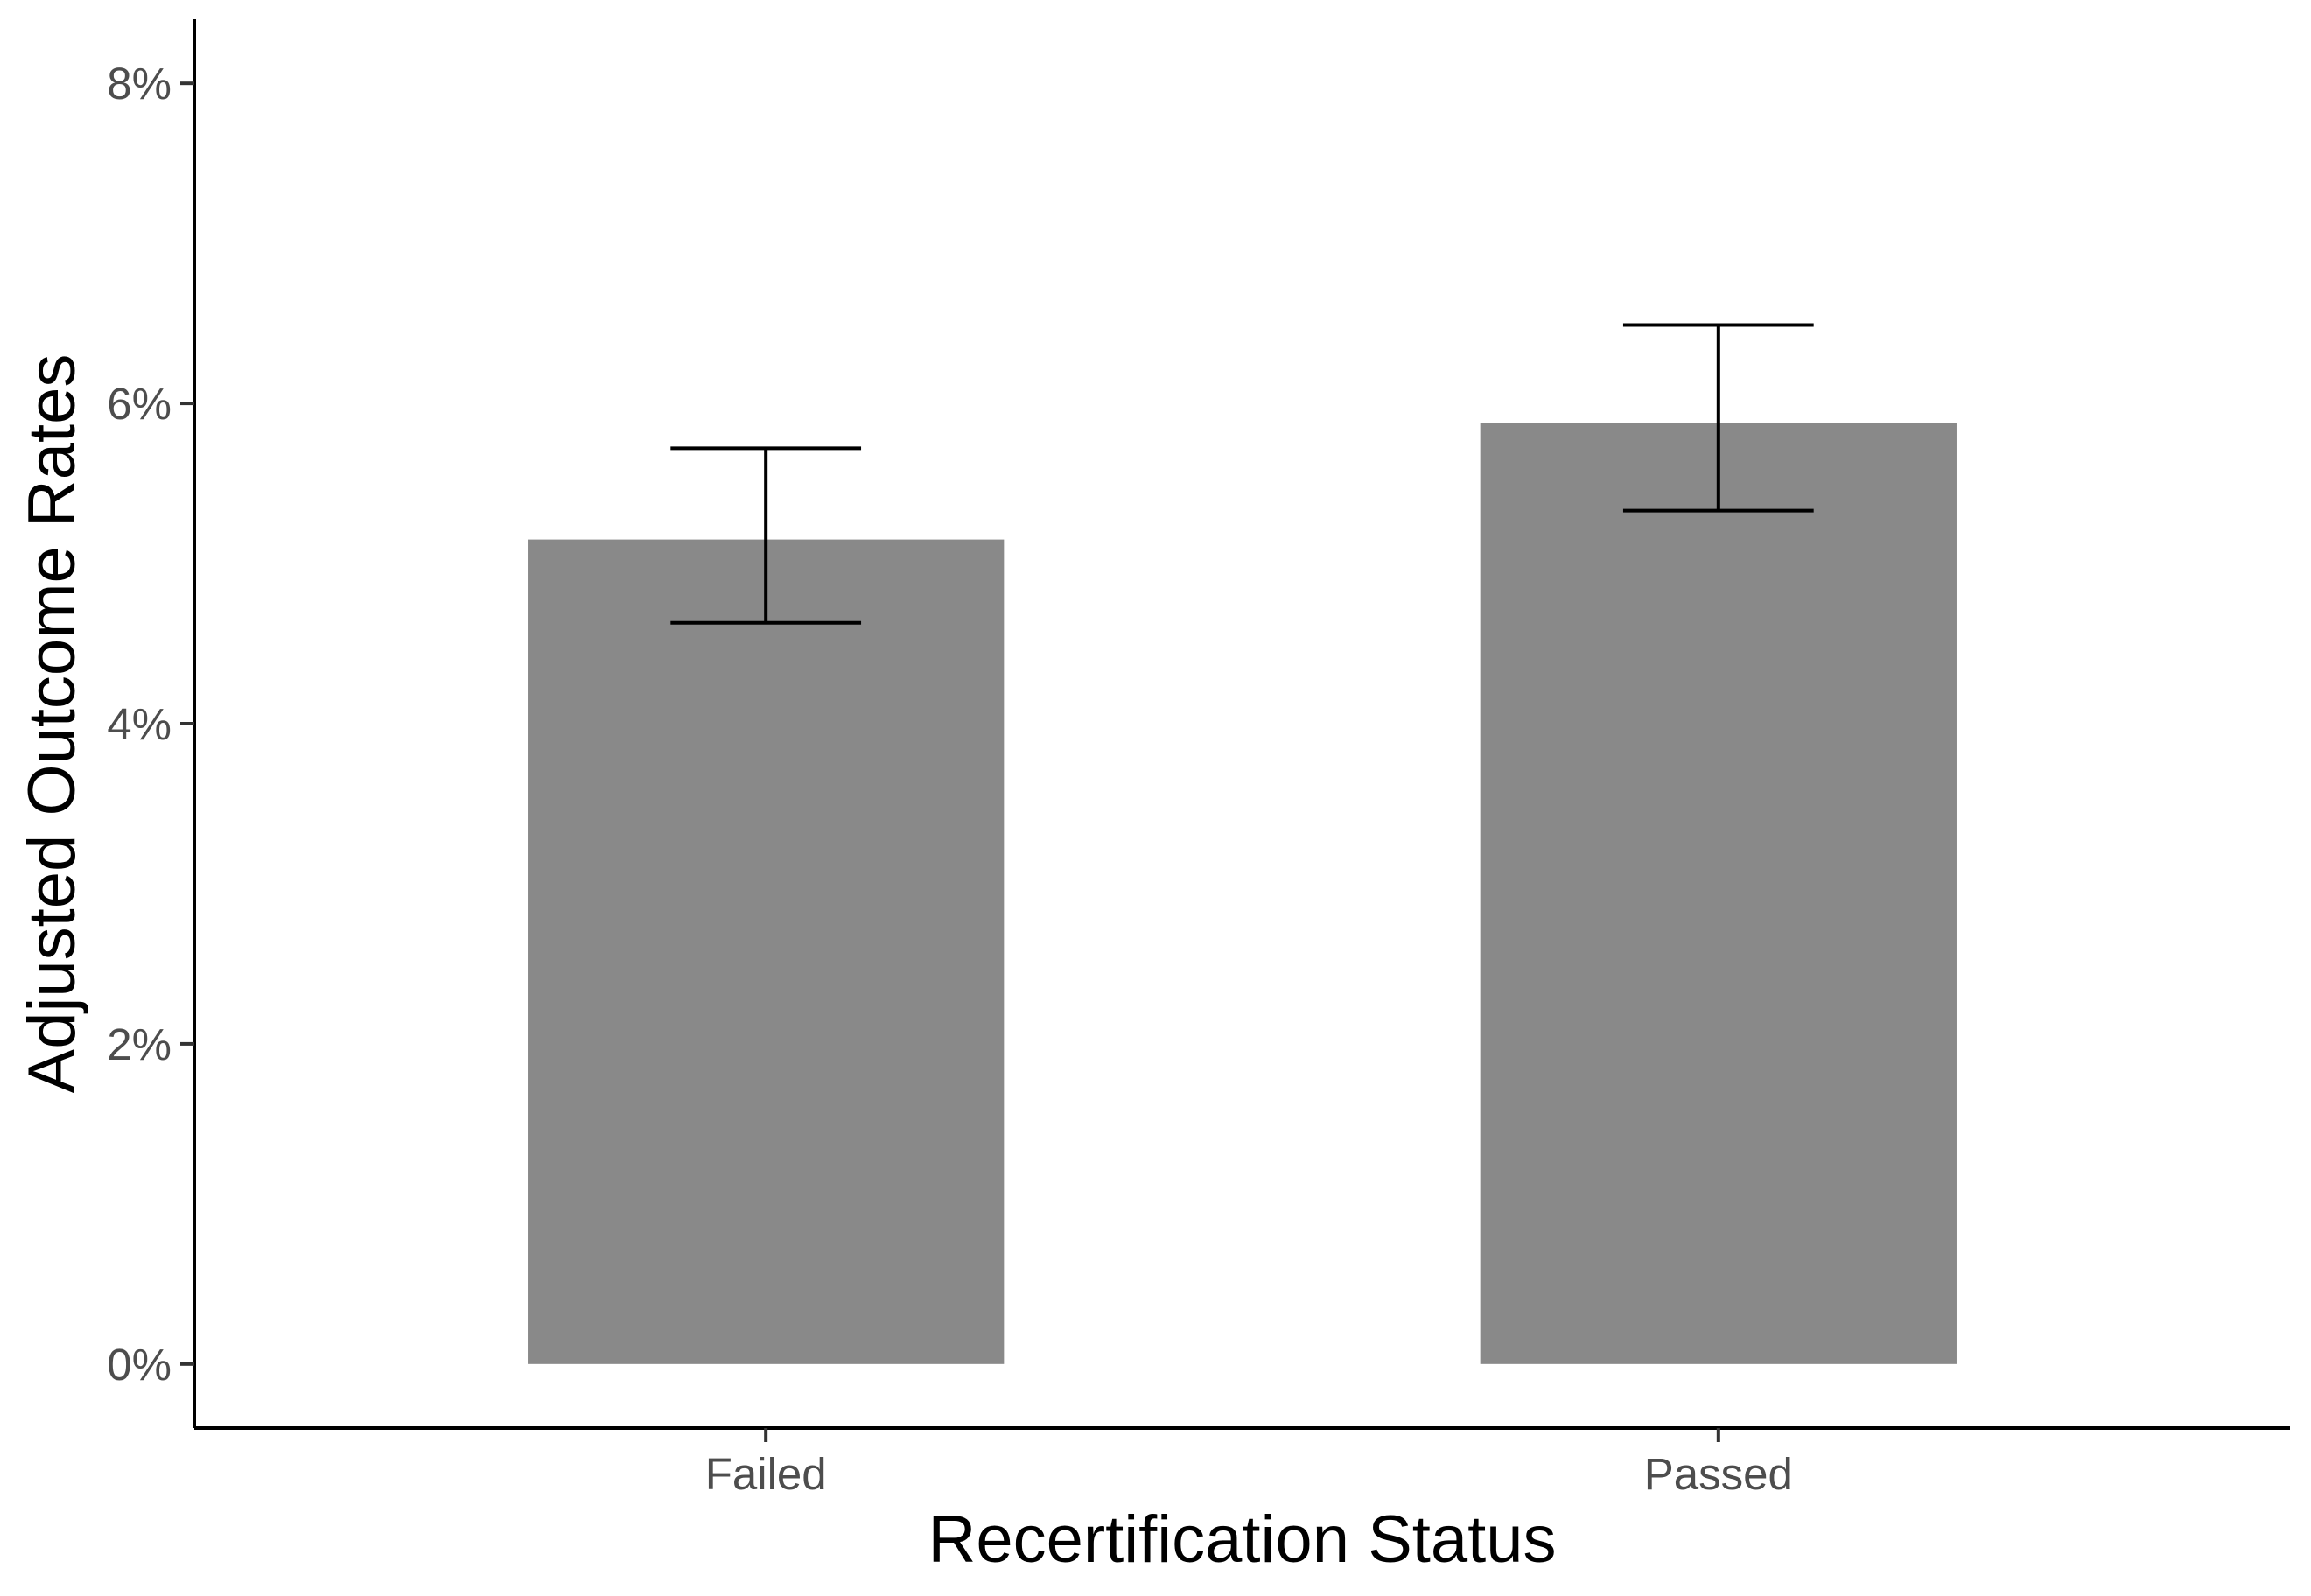  I want to click on y-tick-label: 4%, so click(139, 724).